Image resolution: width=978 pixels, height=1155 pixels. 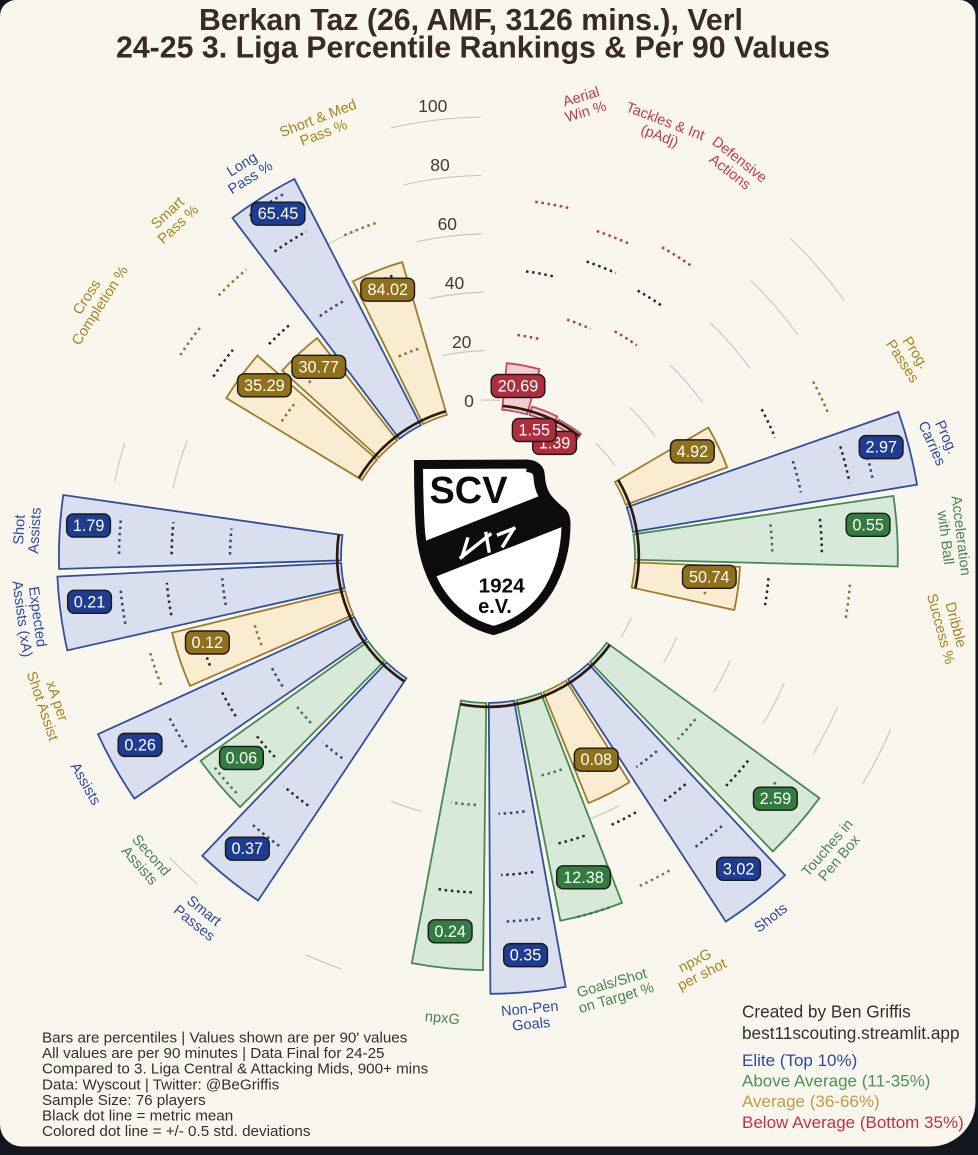 What do you see at coordinates (535, 431) in the screenshot?
I see `svg-text: 1.55` at bounding box center [535, 431].